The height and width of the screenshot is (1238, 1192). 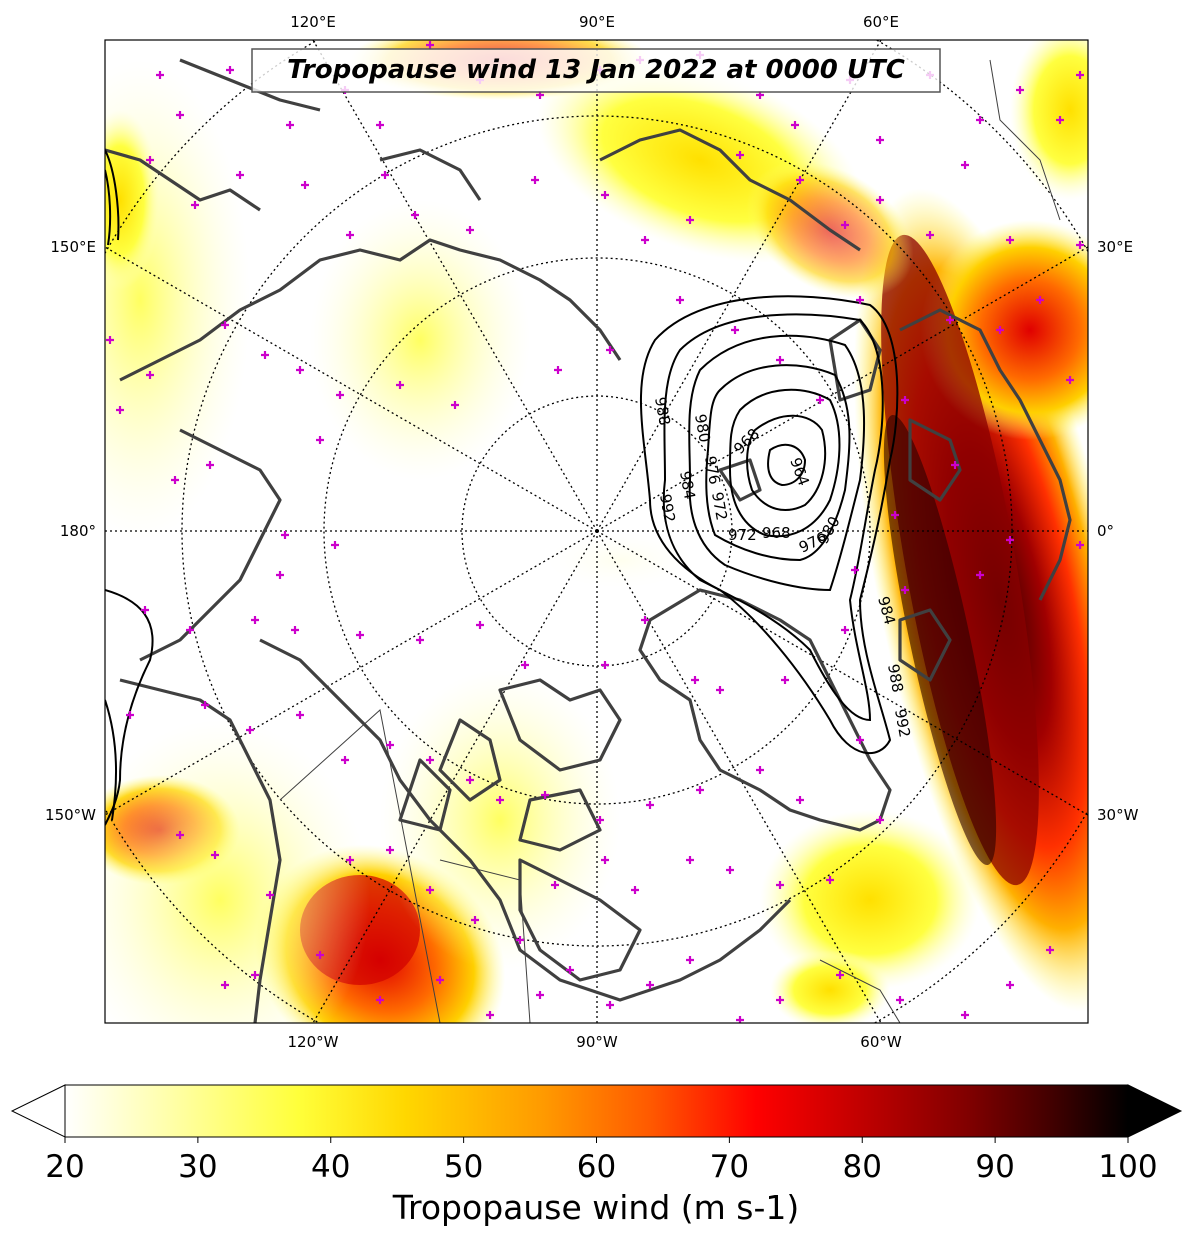 I want to click on colorbar-gradient, so click(x=596, y=1111).